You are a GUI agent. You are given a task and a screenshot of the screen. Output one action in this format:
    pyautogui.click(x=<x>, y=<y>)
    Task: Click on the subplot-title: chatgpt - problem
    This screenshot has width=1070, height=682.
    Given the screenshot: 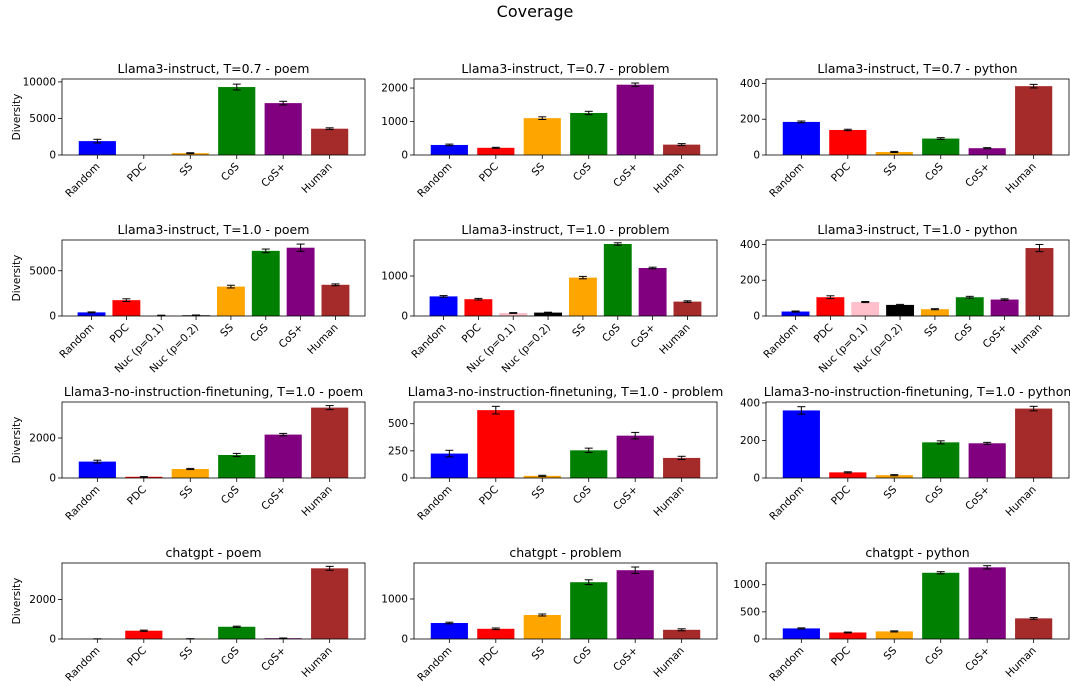 What is the action you would take?
    pyautogui.click(x=565, y=552)
    